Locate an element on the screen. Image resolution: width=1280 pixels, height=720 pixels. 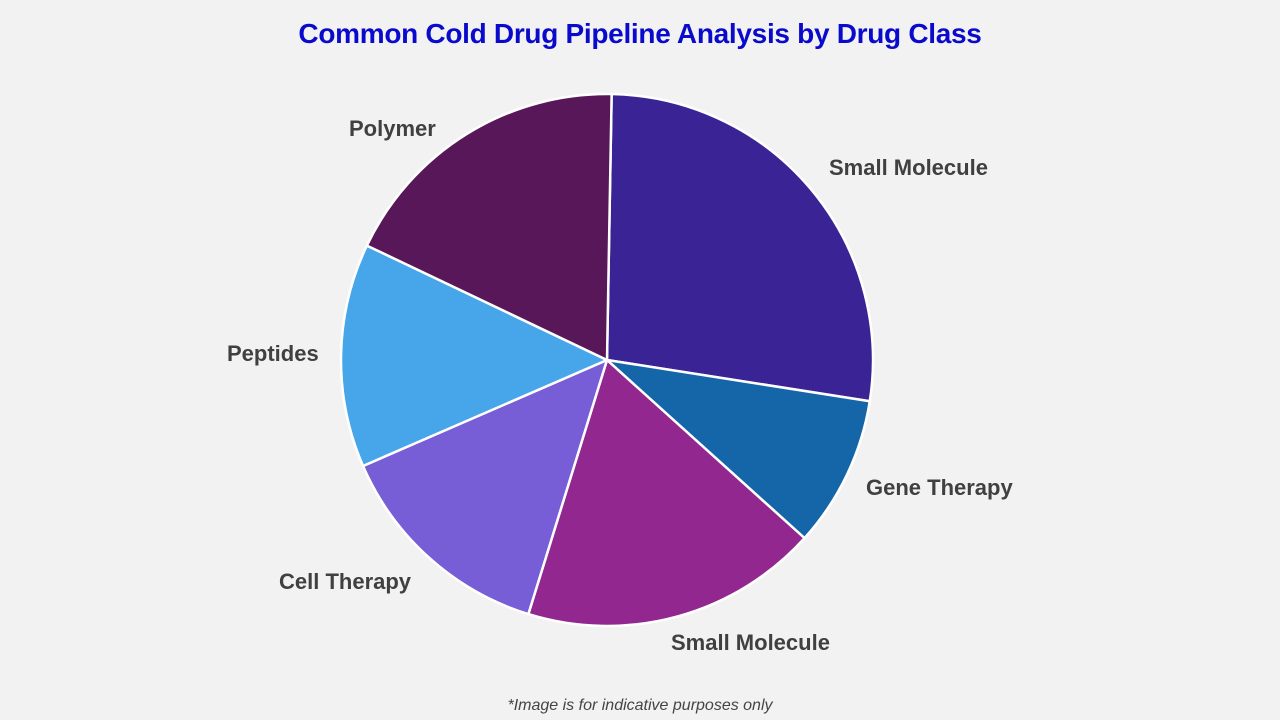
pie-slice-gene-therapy is located at coordinates (738, 449).